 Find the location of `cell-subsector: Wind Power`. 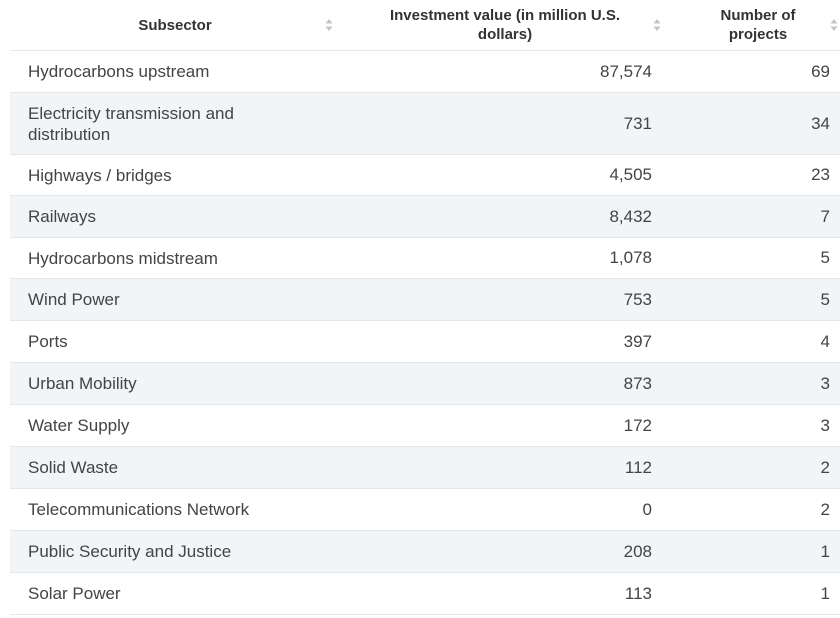

cell-subsector: Wind Power is located at coordinates (74, 299).